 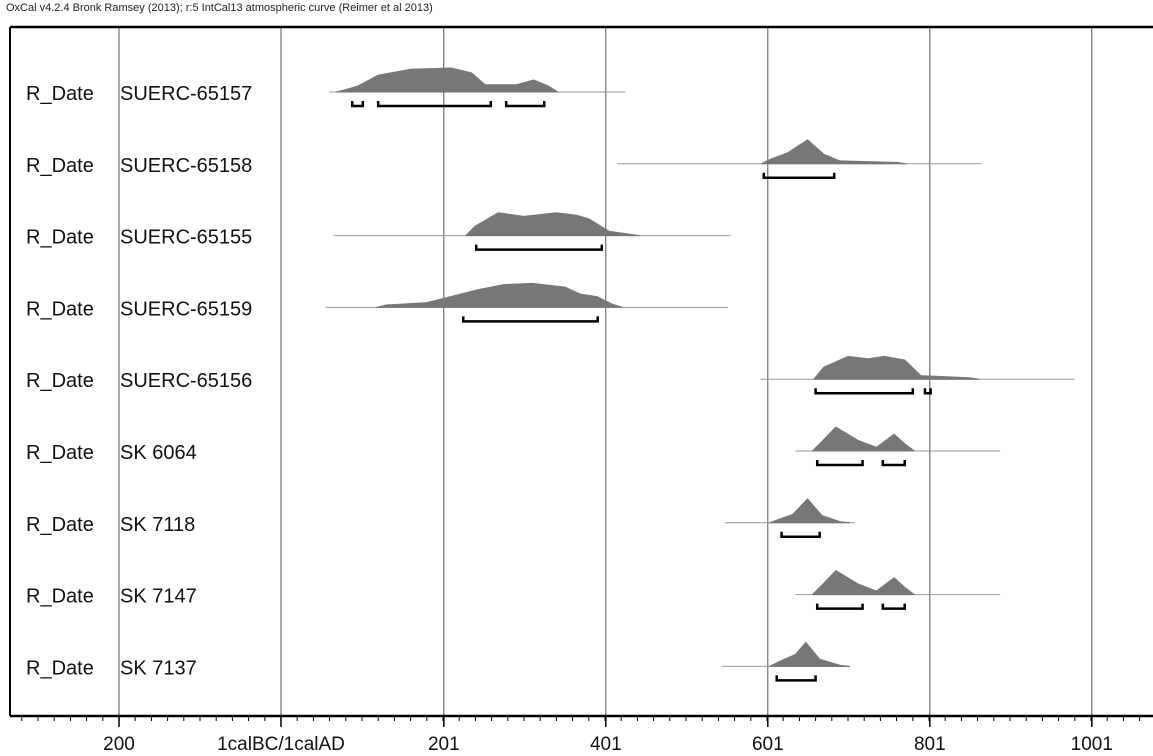 I want to click on tick-label: 1001, so click(x=1092, y=744).